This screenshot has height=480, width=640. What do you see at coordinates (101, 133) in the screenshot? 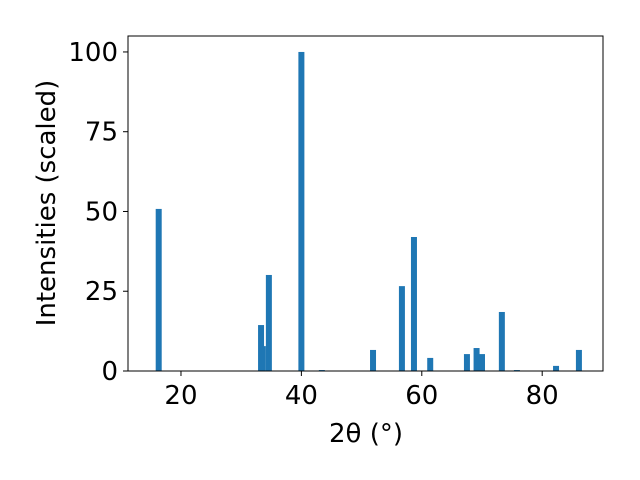
I see `y-tick-label: 75` at bounding box center [101, 133].